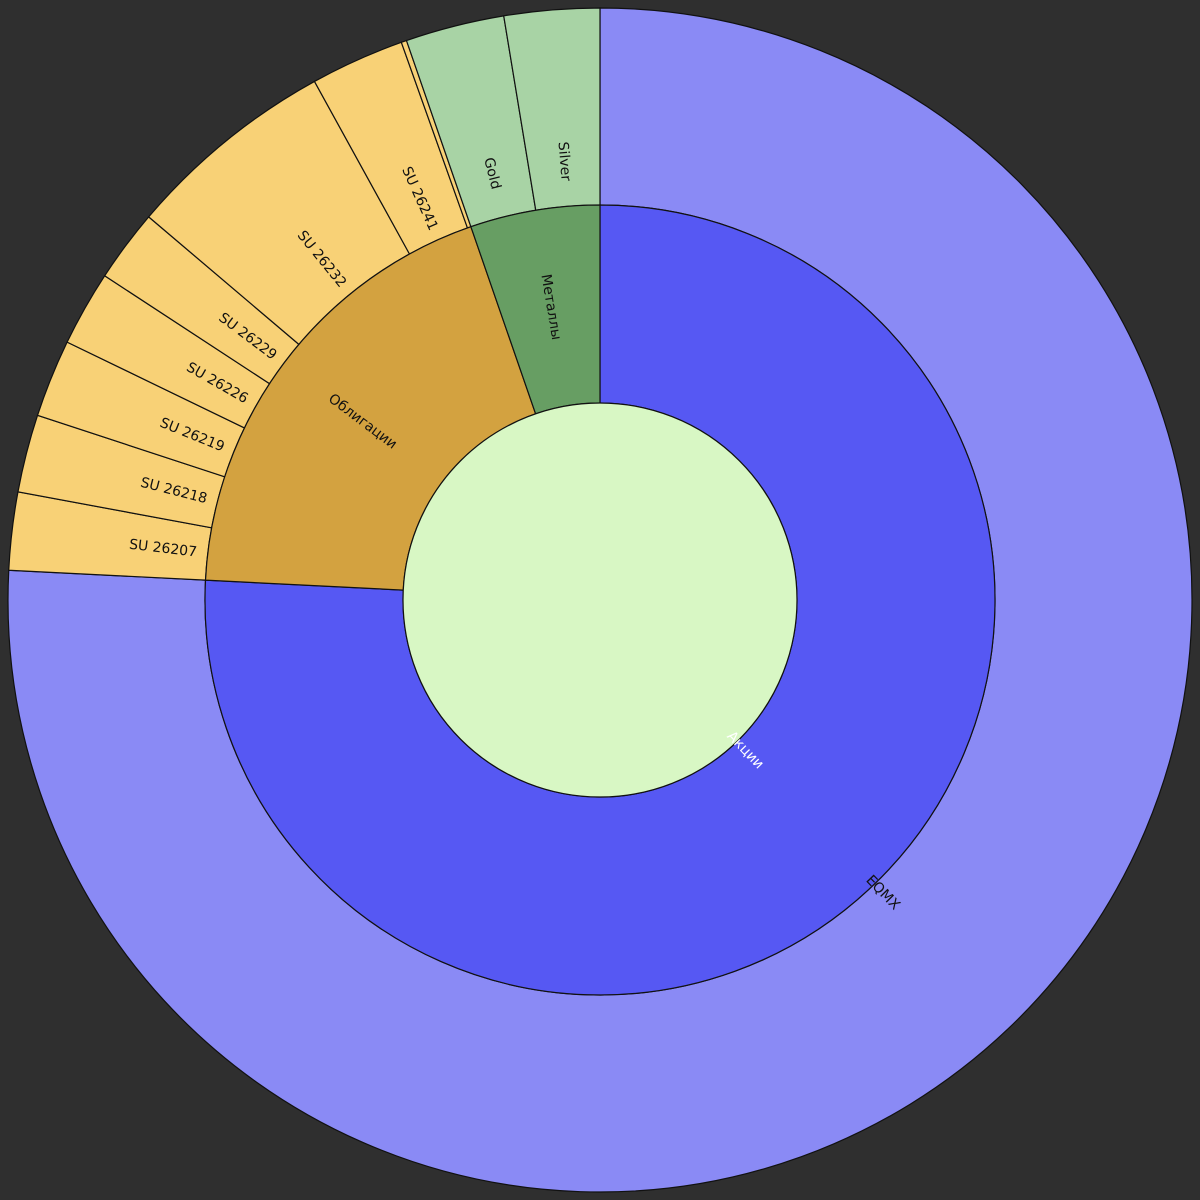 The width and height of the screenshot is (1200, 1200). I want to click on center-disc, so click(600, 600).